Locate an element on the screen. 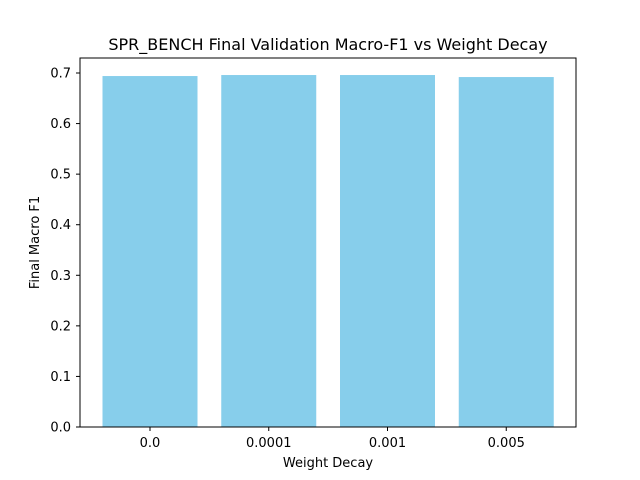 This screenshot has height=480, width=640. y-ticks-group: 0.0 0.1 0.2 0.3 0.4 0.5 0.6 0.7 is located at coordinates (65, 251).